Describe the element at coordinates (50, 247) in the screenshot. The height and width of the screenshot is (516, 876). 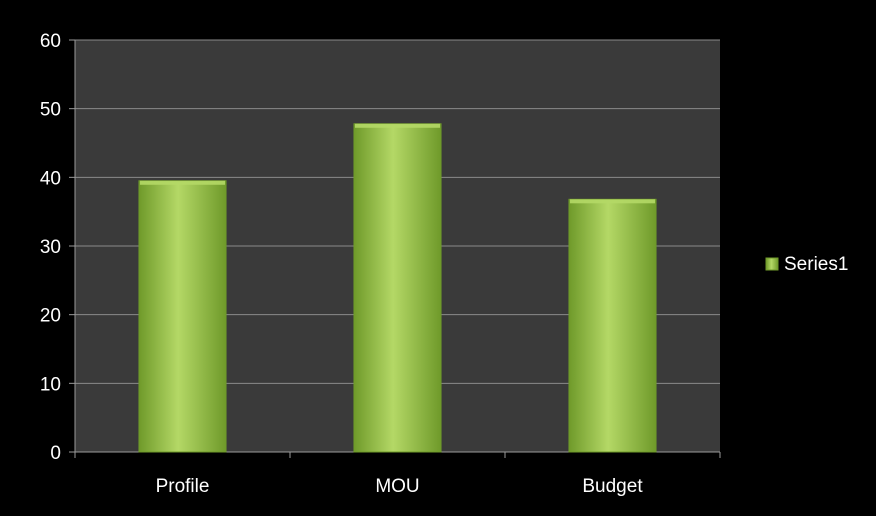
I see `y-tick-label: 30` at that location.